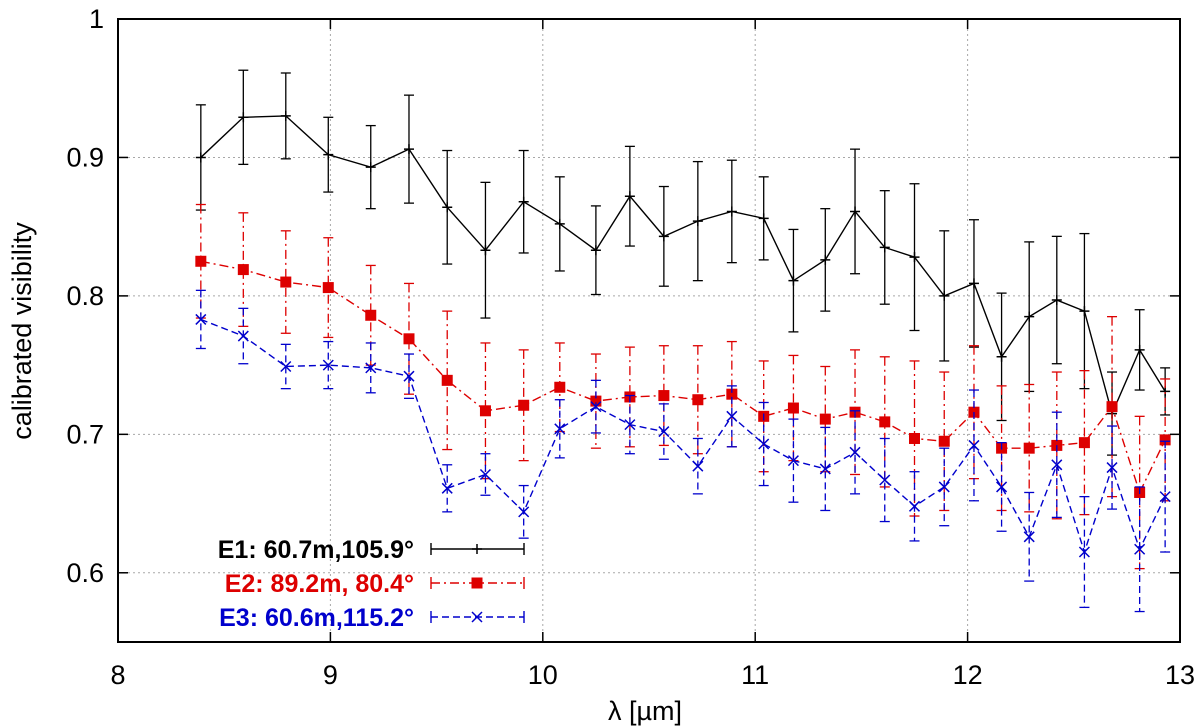 This screenshot has width=1200, height=727. Describe the element at coordinates (319, 584) in the screenshot. I see `legend-label-2: E2: 89.2m, 80.4°` at that location.